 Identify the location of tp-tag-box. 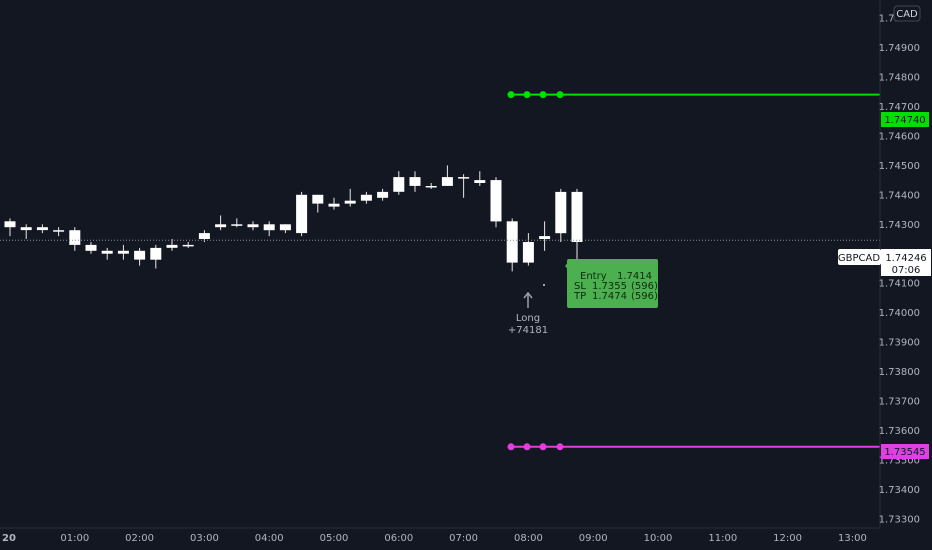
(905, 119).